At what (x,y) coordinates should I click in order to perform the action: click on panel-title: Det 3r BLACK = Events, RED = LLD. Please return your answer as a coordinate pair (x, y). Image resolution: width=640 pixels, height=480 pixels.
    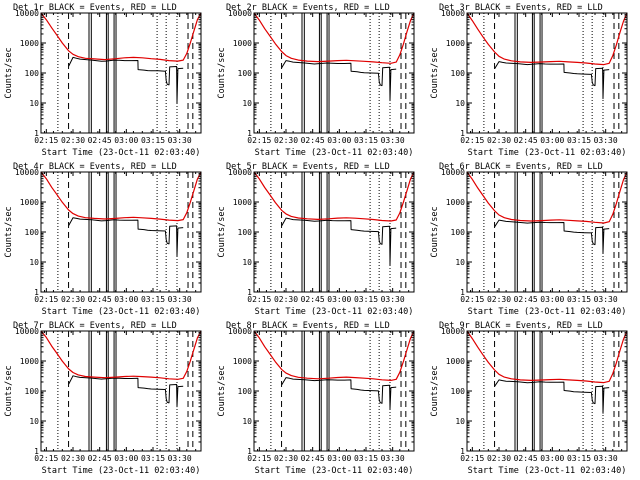
    Looking at the image, I should click on (521, 8).